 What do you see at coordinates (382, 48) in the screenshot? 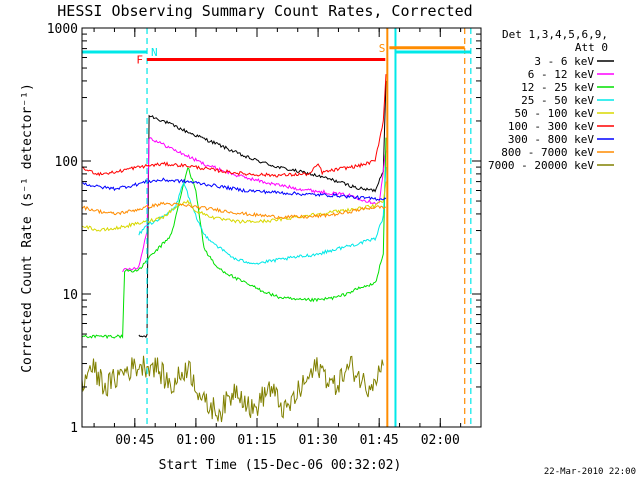
I see `flag-label-s: S` at bounding box center [382, 48].